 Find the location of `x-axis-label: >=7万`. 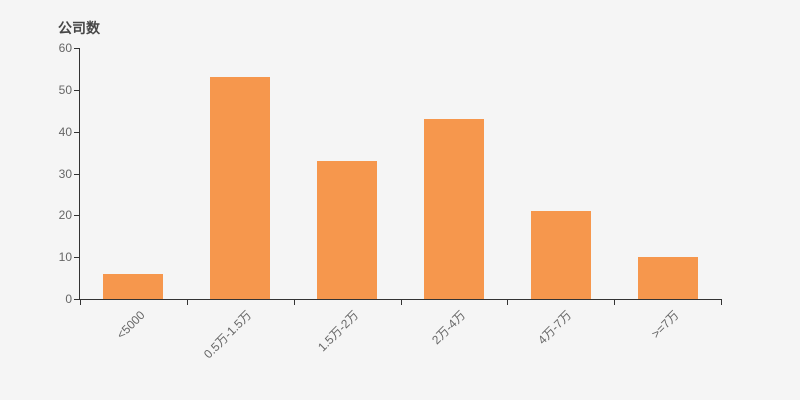

x-axis-label: >=7万 is located at coordinates (665, 325).